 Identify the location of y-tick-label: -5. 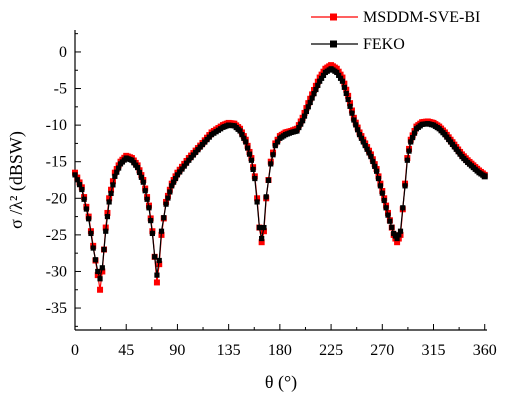
(60, 89).